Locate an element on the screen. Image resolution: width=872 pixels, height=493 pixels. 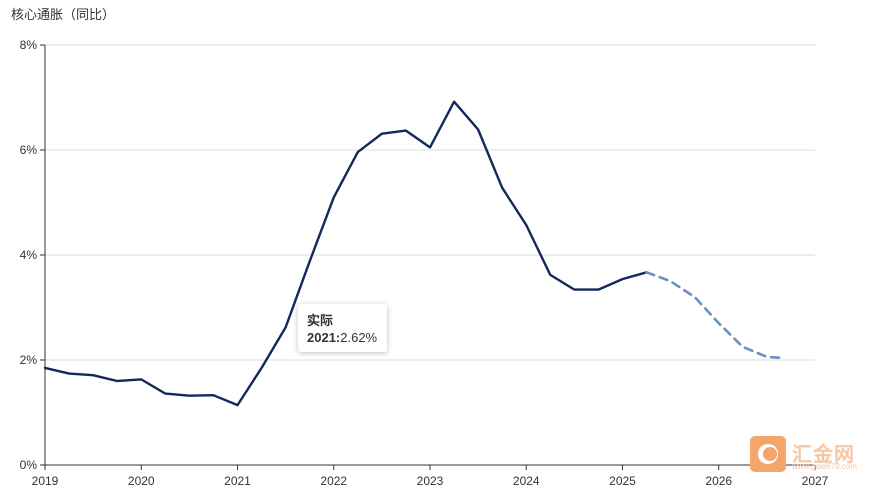
y-tick-label: 6% is located at coordinates (29, 150).